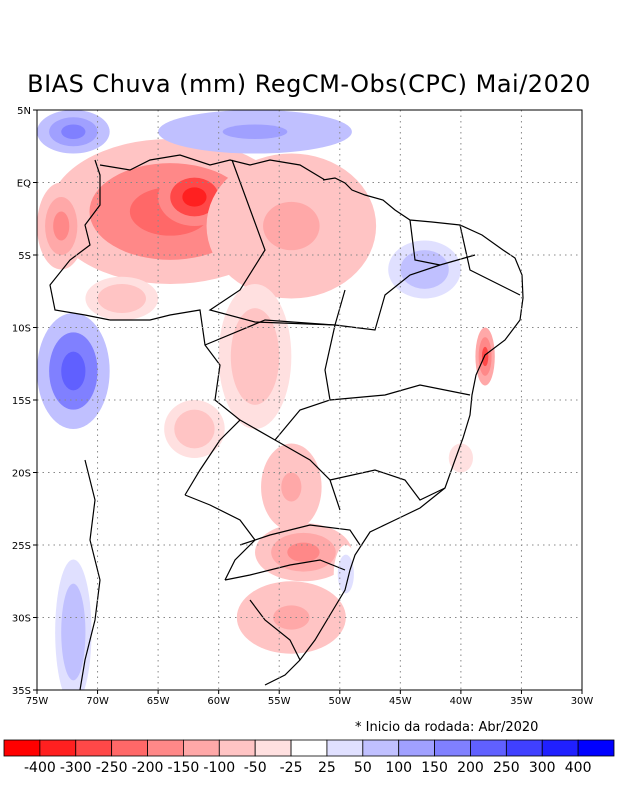 This screenshot has width=618, height=800. What do you see at coordinates (24, 184) in the screenshot?
I see `lat-tick-label: EQ` at bounding box center [24, 184].